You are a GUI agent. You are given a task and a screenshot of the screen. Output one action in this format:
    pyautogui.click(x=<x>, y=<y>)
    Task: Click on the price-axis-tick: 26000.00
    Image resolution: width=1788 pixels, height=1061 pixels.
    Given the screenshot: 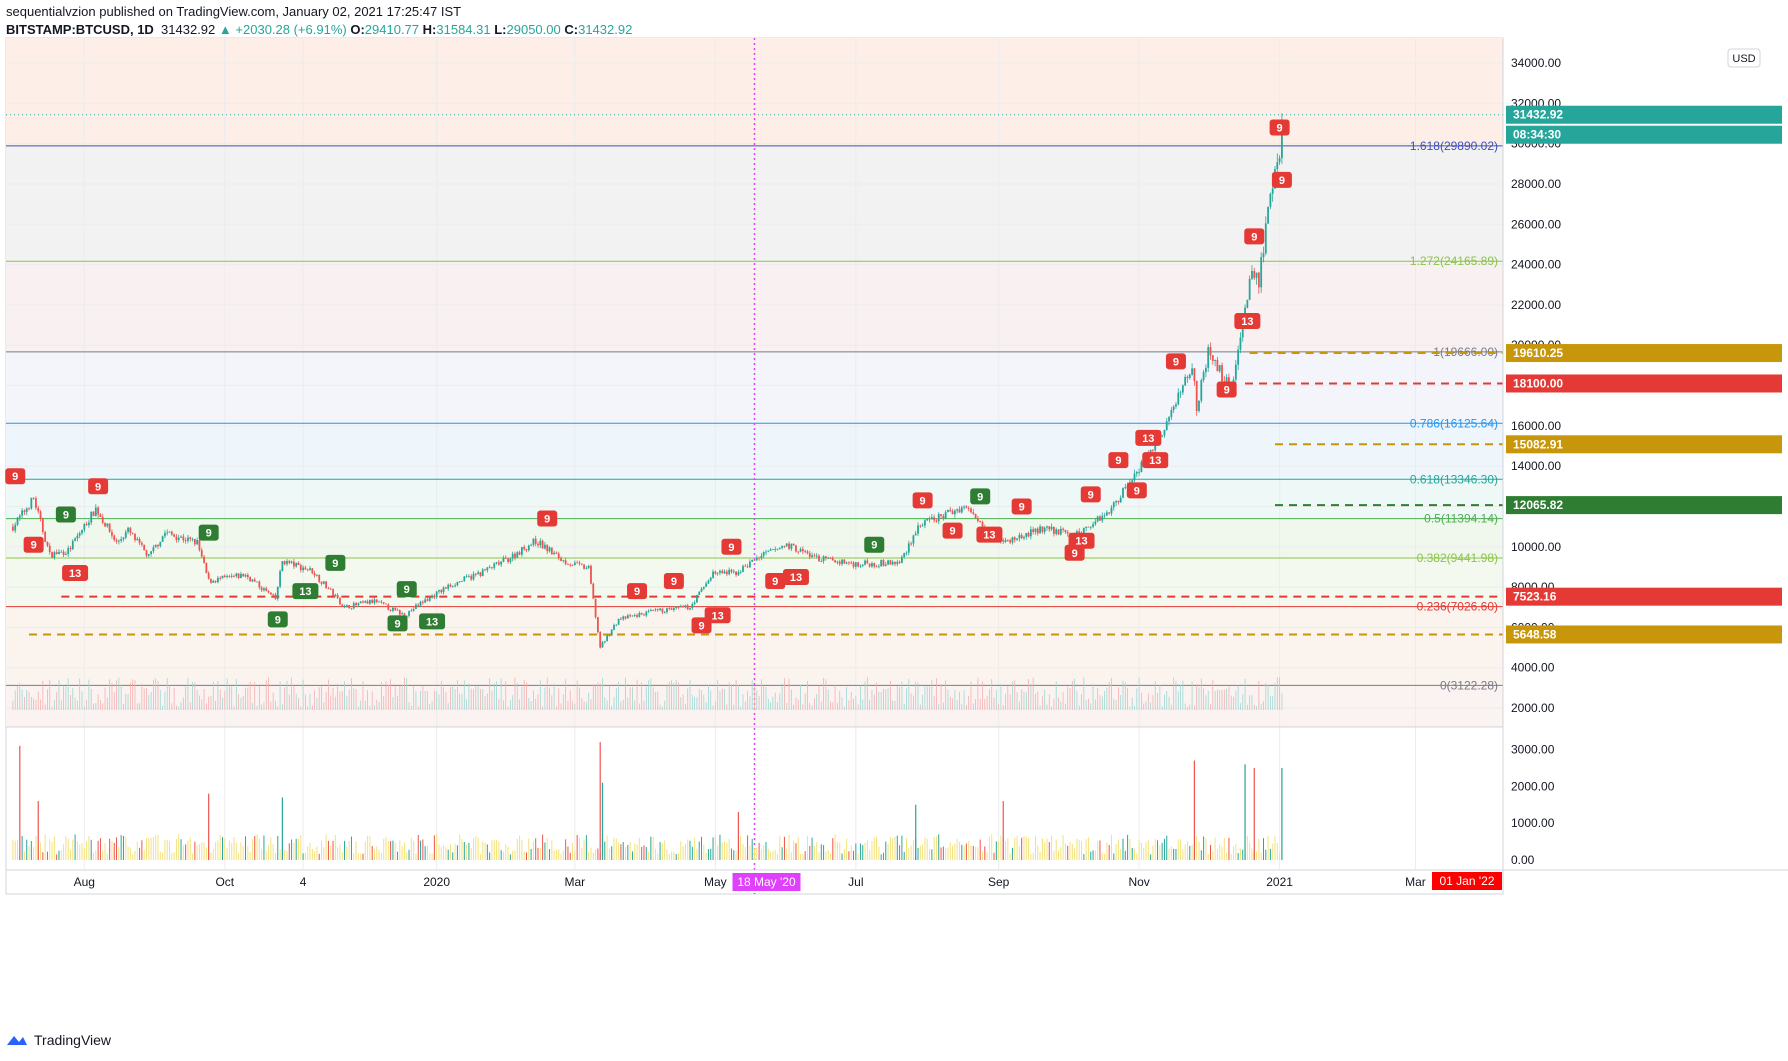 What is the action you would take?
    pyautogui.click(x=1536, y=224)
    